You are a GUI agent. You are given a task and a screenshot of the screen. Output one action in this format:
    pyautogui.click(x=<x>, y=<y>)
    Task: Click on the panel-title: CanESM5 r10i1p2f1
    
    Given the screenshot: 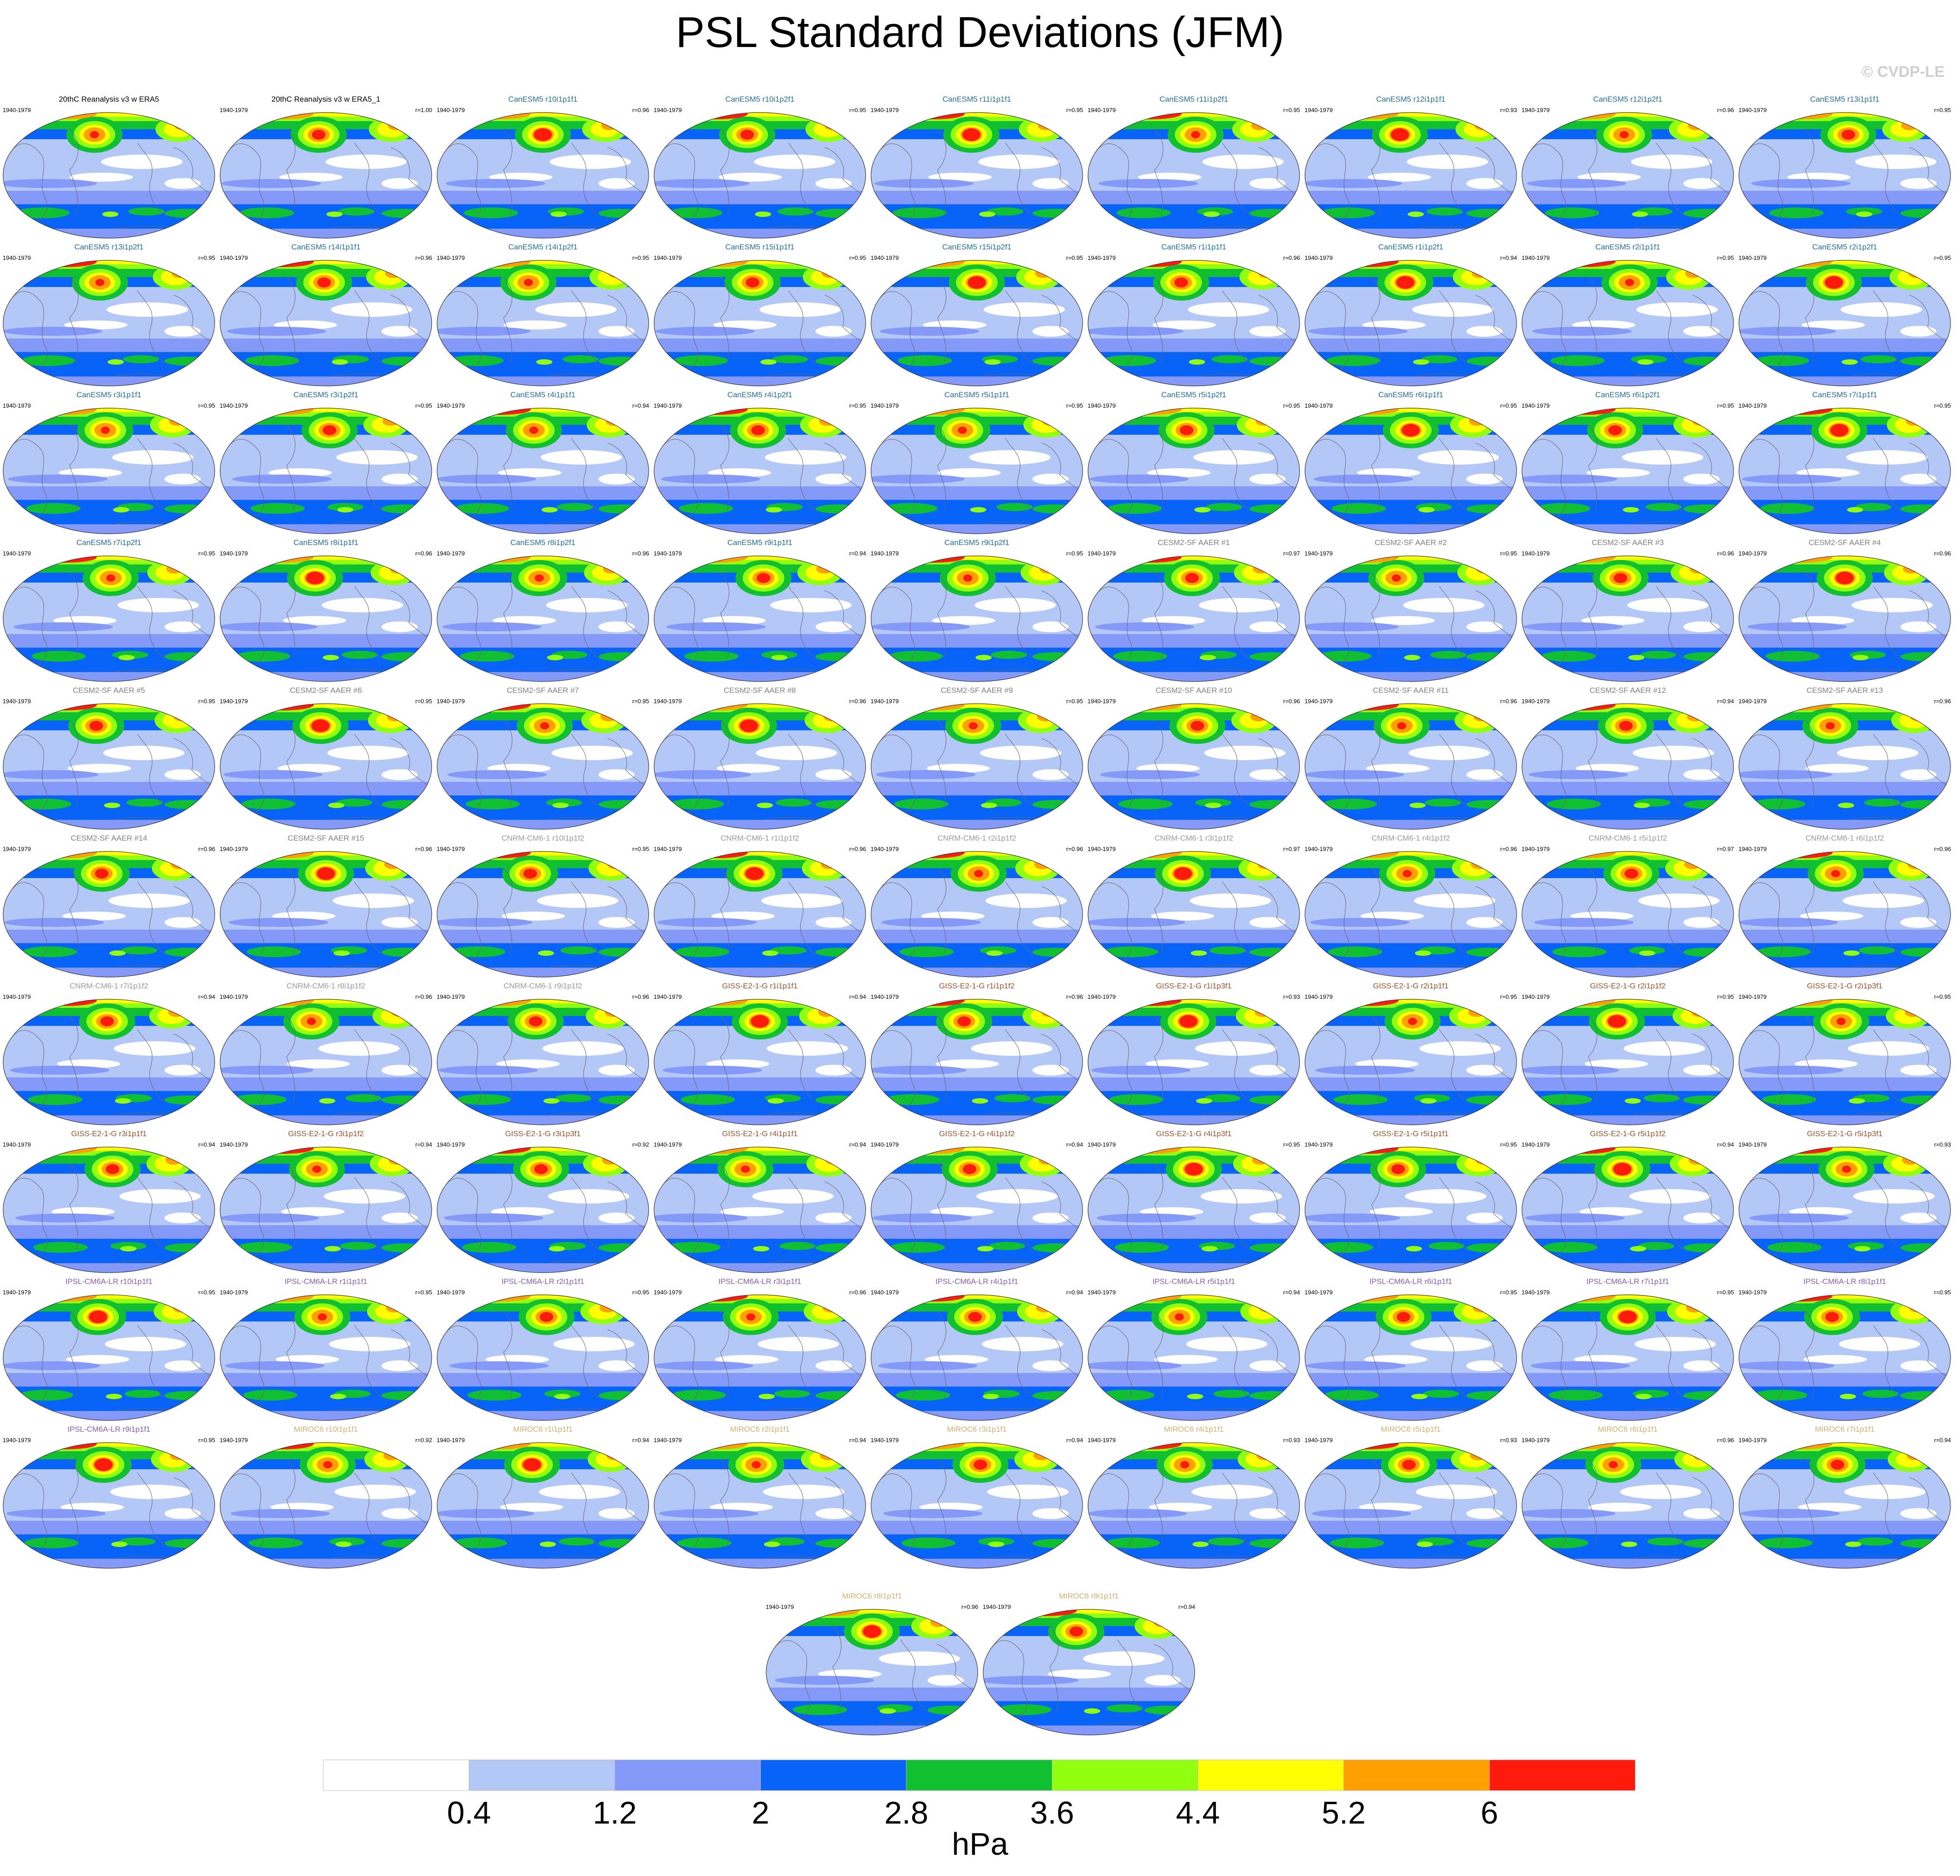 What is the action you would take?
    pyautogui.click(x=760, y=99)
    